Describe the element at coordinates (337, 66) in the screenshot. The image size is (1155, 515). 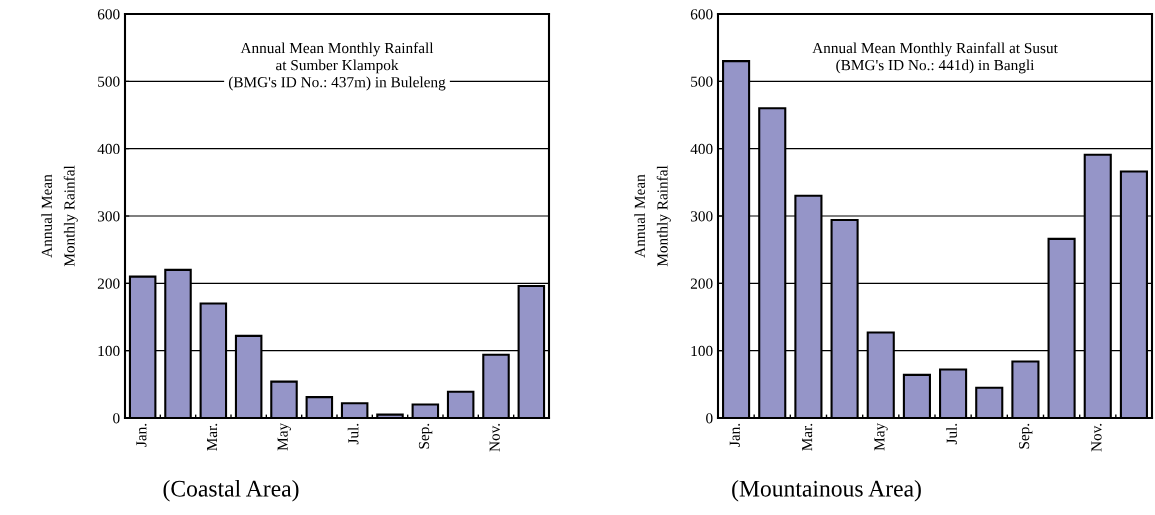
I see `text: Annual Mean Monthly Rainfall at Sumber Klampok (BMG's ID No.: 437m) in Buleleng` at that location.